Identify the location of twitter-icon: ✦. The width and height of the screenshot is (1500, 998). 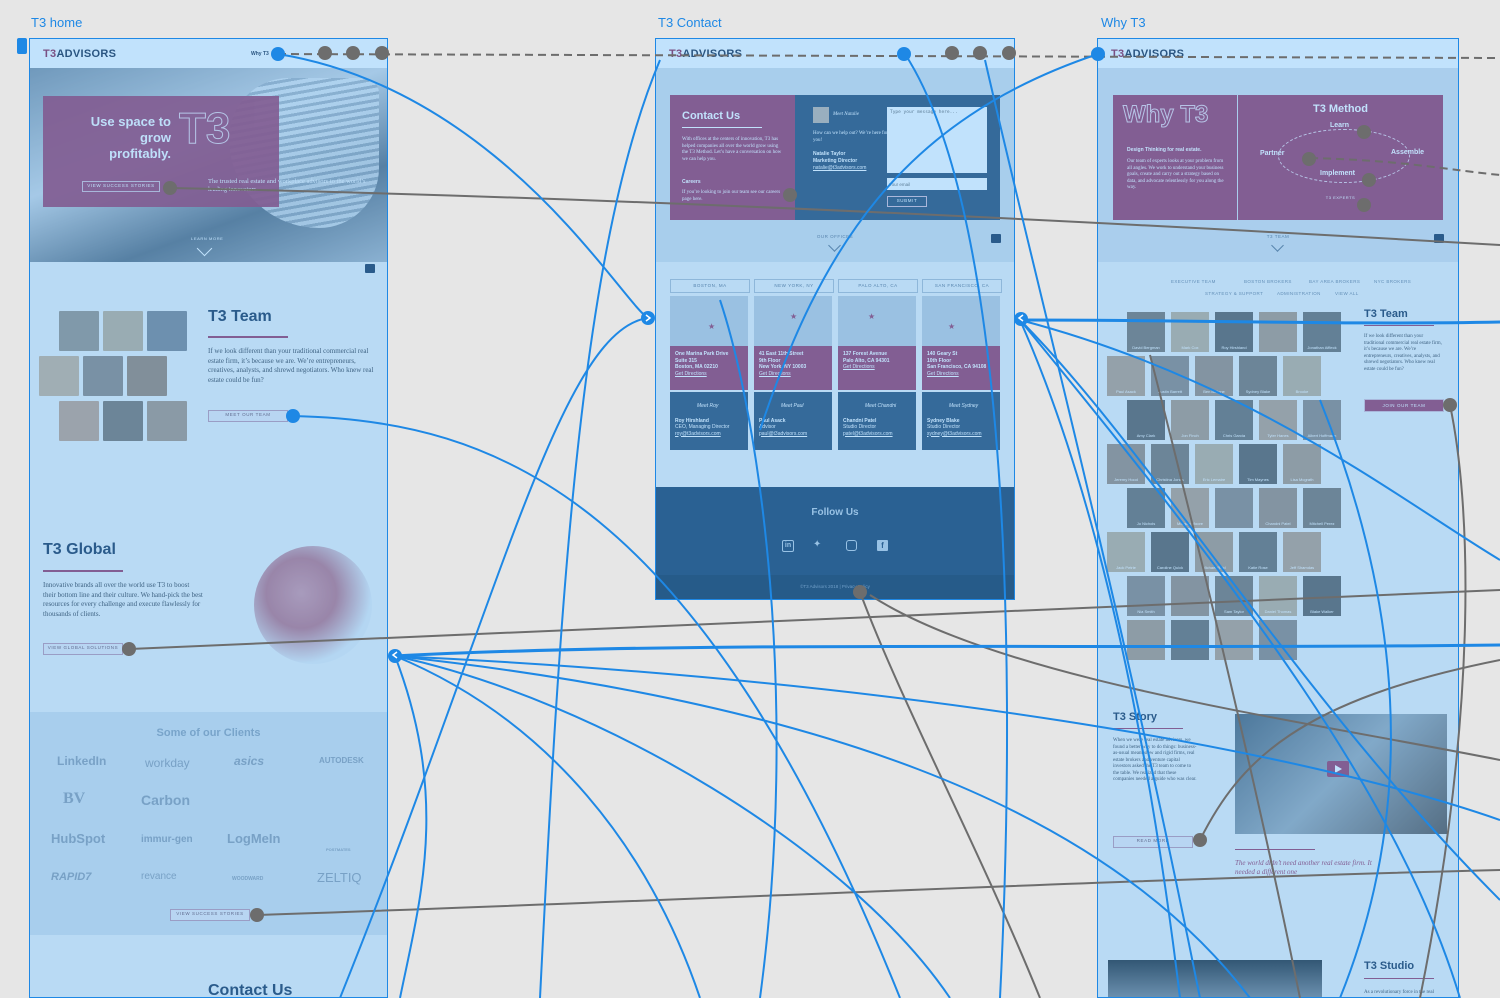
(817, 544).